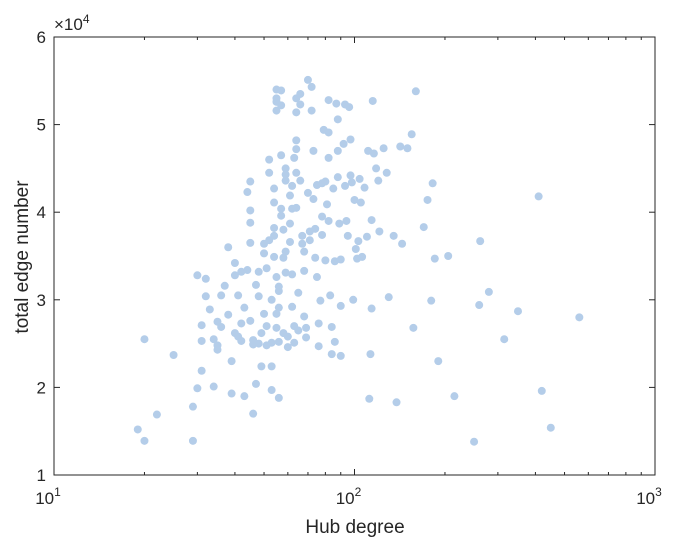 The height and width of the screenshot is (542, 673). What do you see at coordinates (354, 527) in the screenshot?
I see `x-axis-title: Hub degree` at bounding box center [354, 527].